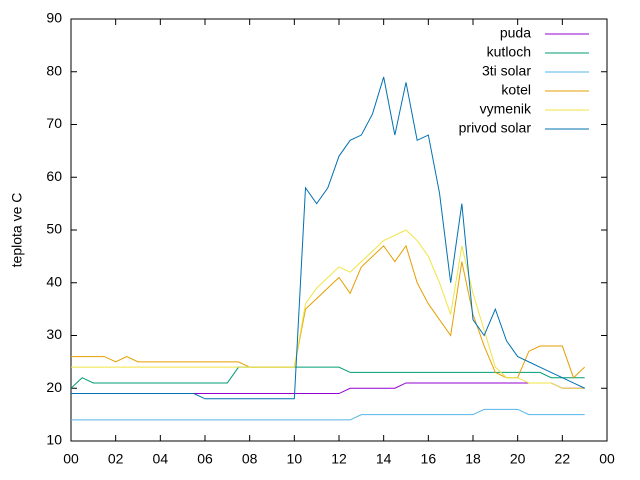 The image size is (640, 480). I want to click on x-tick-label: 06, so click(205, 459).